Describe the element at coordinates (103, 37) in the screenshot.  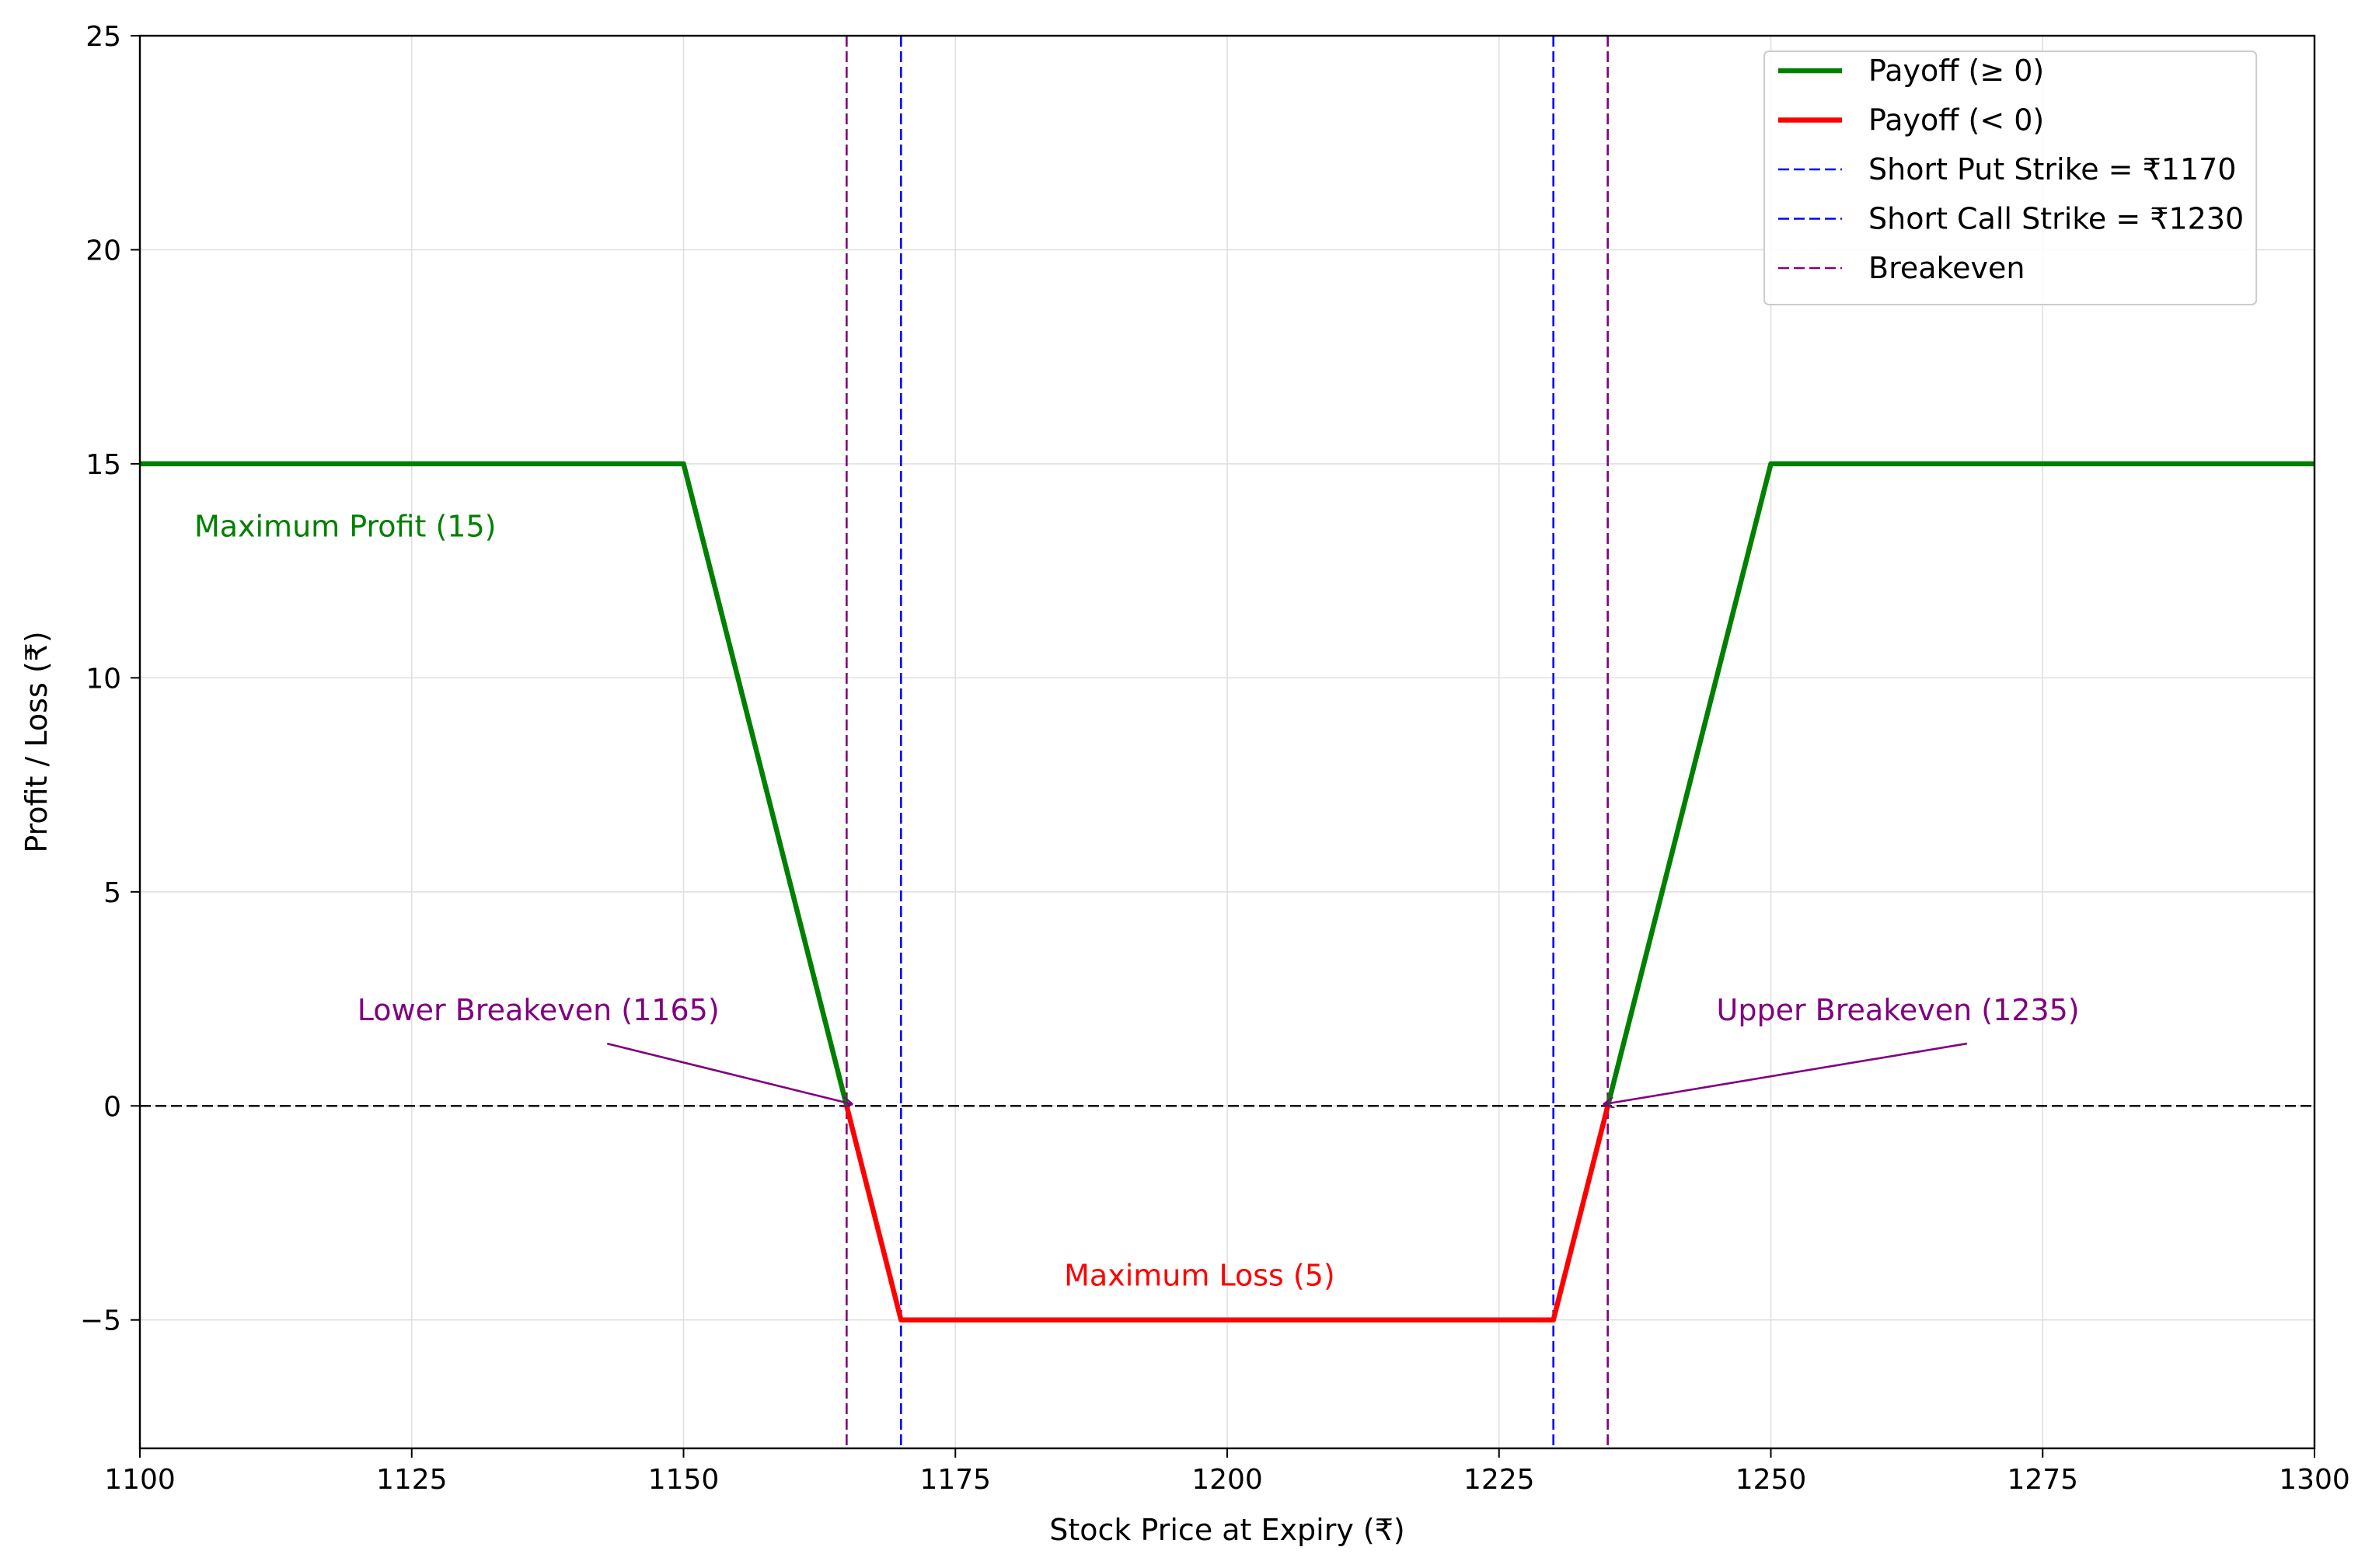
I see `y-tick-label: 25` at that location.